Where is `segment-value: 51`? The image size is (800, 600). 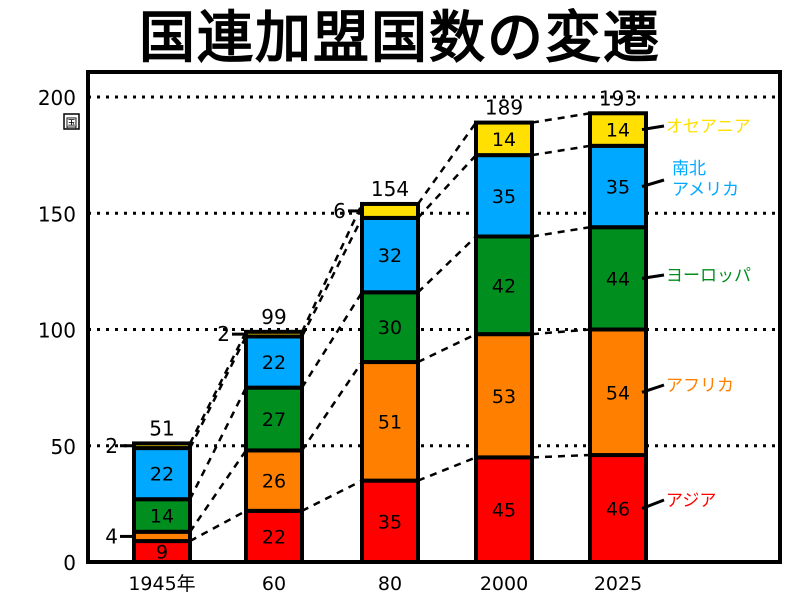
segment-value: 51 is located at coordinates (390, 422).